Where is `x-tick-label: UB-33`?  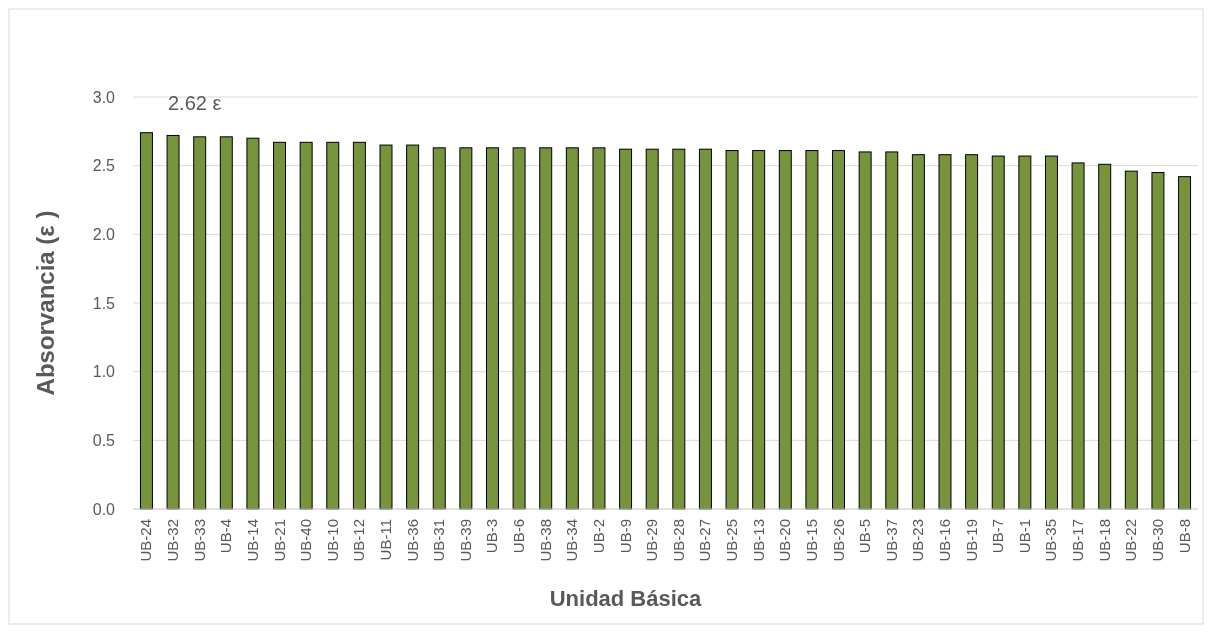
x-tick-label: UB-33 is located at coordinates (199, 540).